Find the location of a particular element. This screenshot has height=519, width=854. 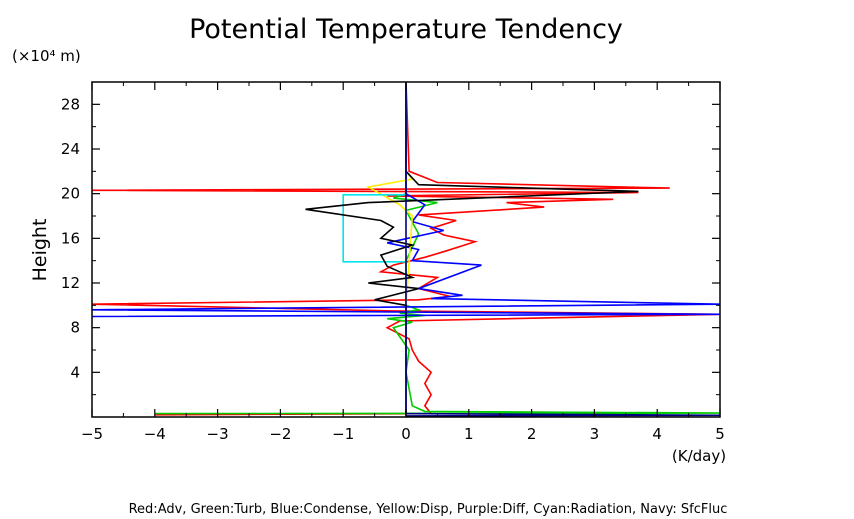

y-tick-label: 12 is located at coordinates (70, 283).